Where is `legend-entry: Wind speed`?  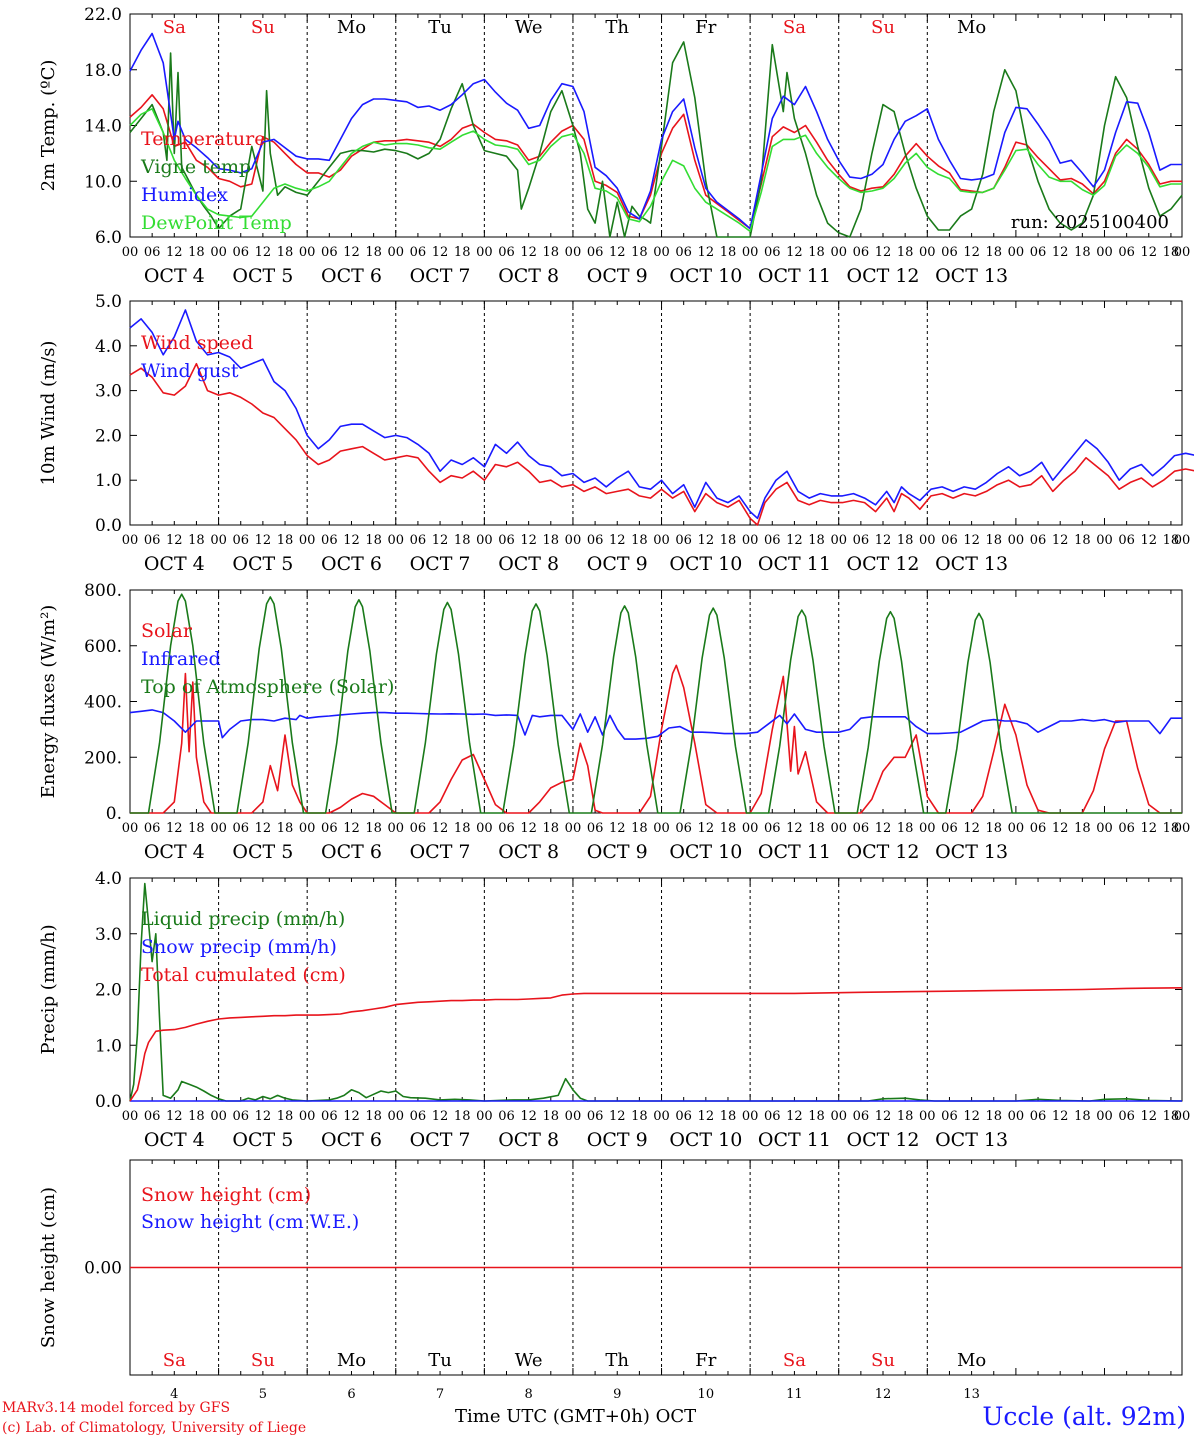
legend-entry: Wind speed is located at coordinates (197, 343).